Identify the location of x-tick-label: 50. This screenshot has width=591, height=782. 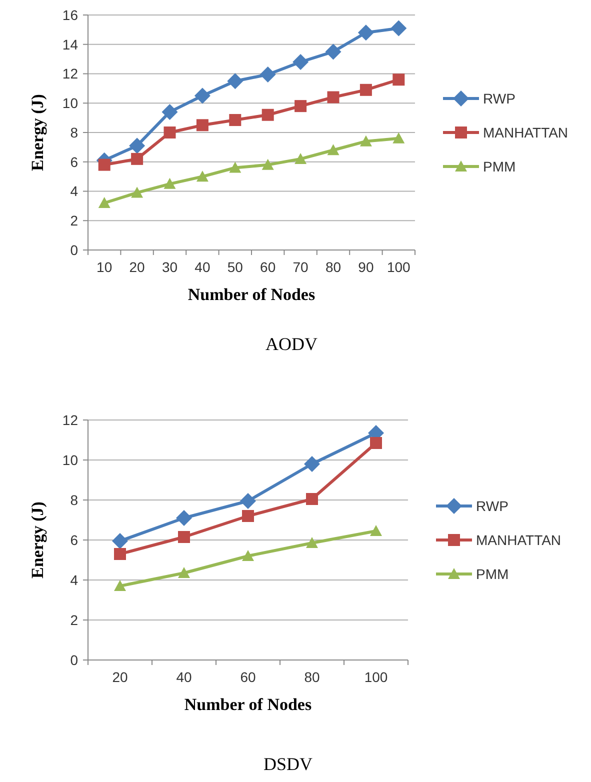
(235, 267).